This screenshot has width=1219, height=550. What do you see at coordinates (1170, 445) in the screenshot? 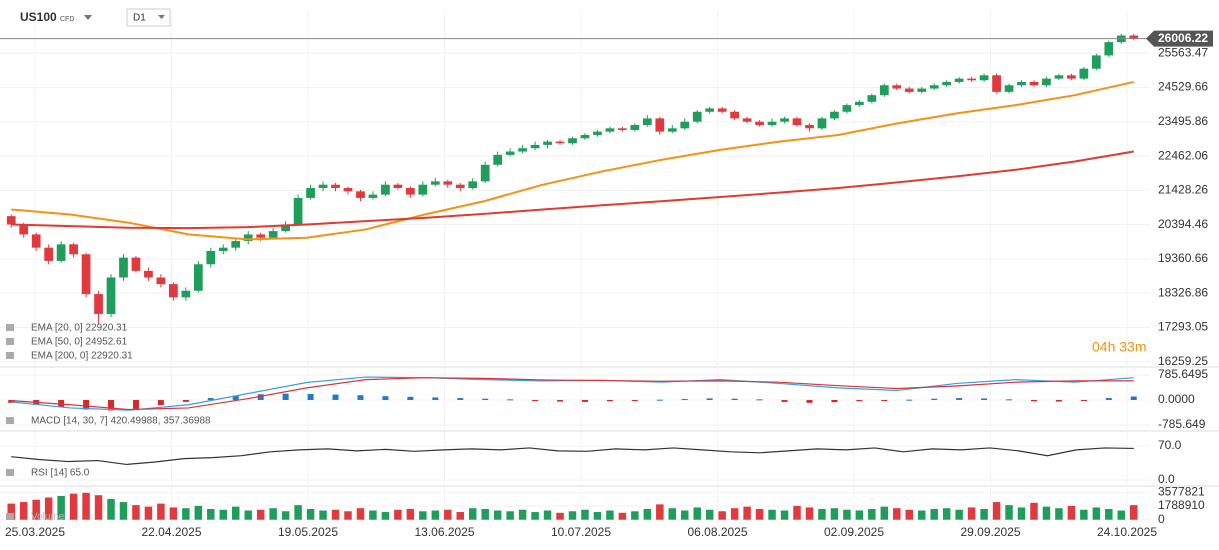
I see `y-tick-label: 70.0` at bounding box center [1170, 445].